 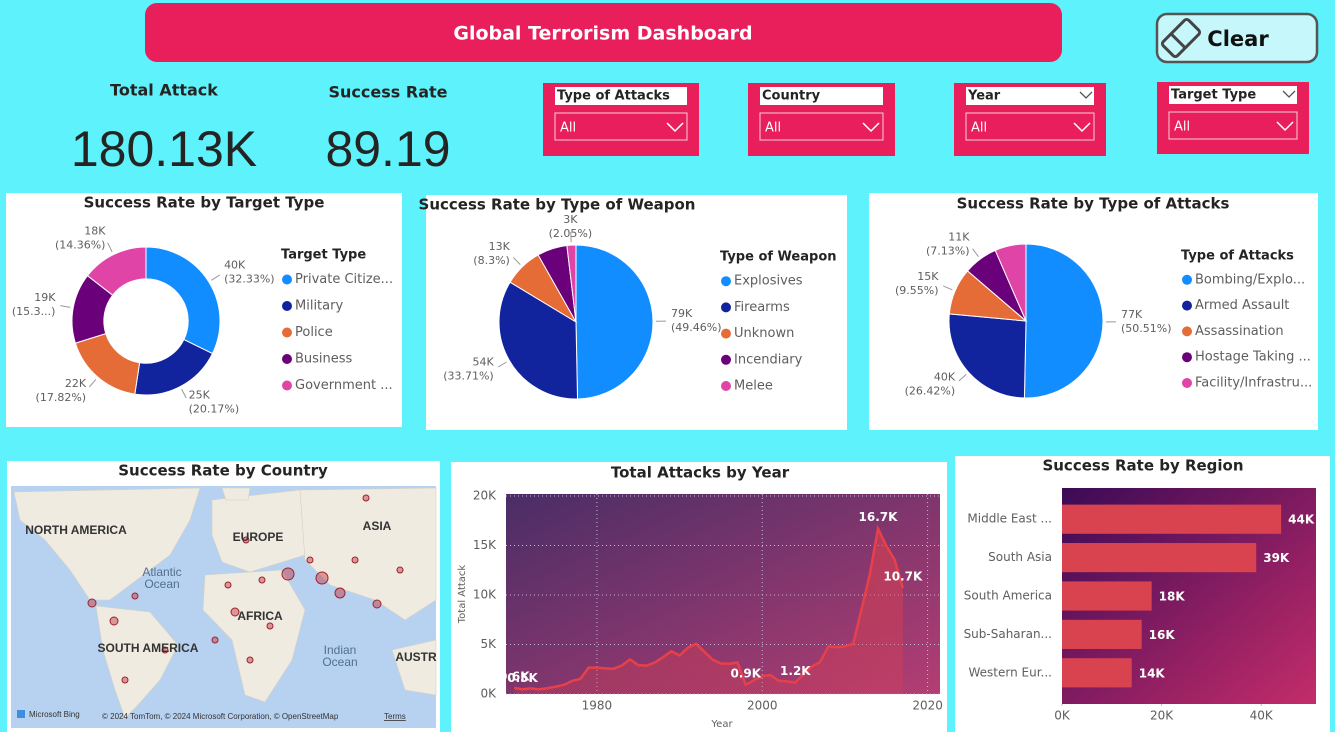 I want to click on legend-label: Business, so click(x=324, y=359).